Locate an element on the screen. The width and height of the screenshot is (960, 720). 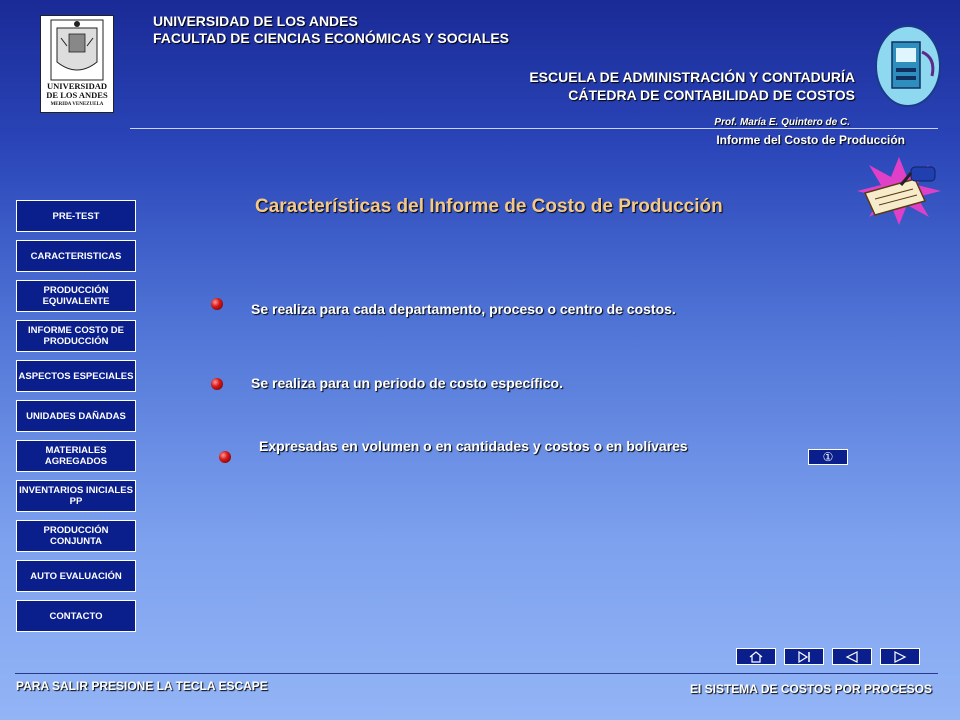
sidebar-item-materiales-agregados: MATERIALES AGREGADOS is located at coordinates (76, 456).